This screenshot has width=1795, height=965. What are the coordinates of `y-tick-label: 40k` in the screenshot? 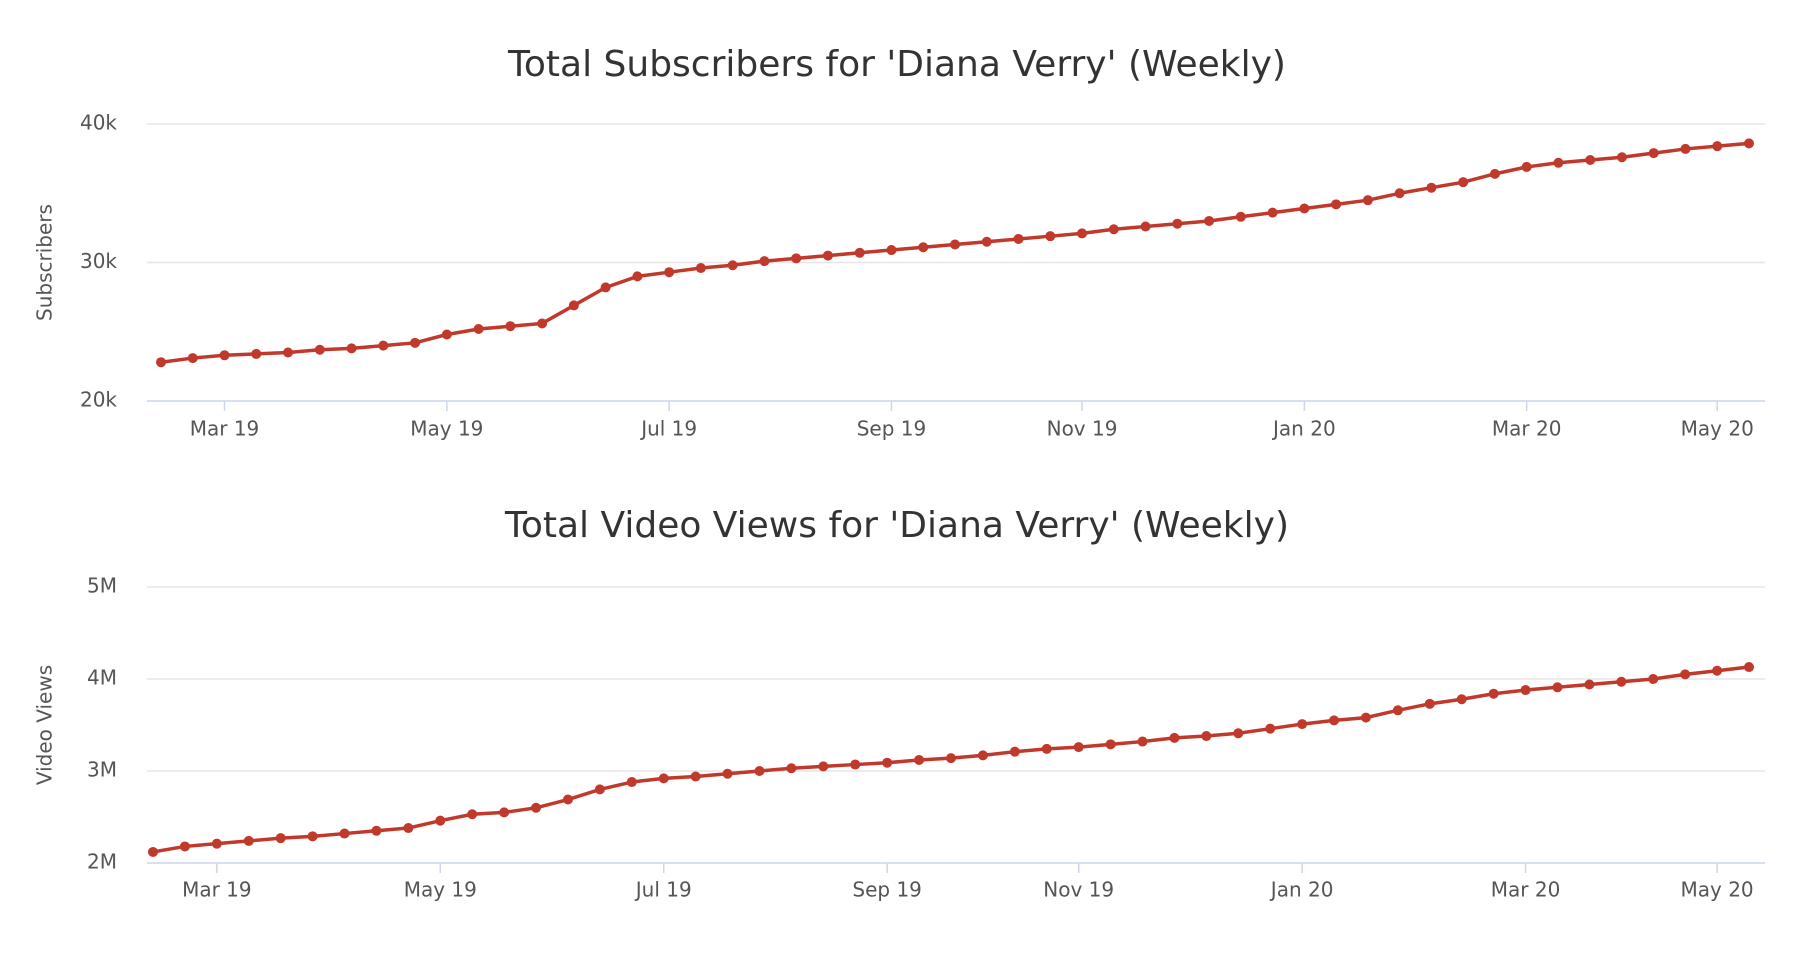 It's located at (98, 123).